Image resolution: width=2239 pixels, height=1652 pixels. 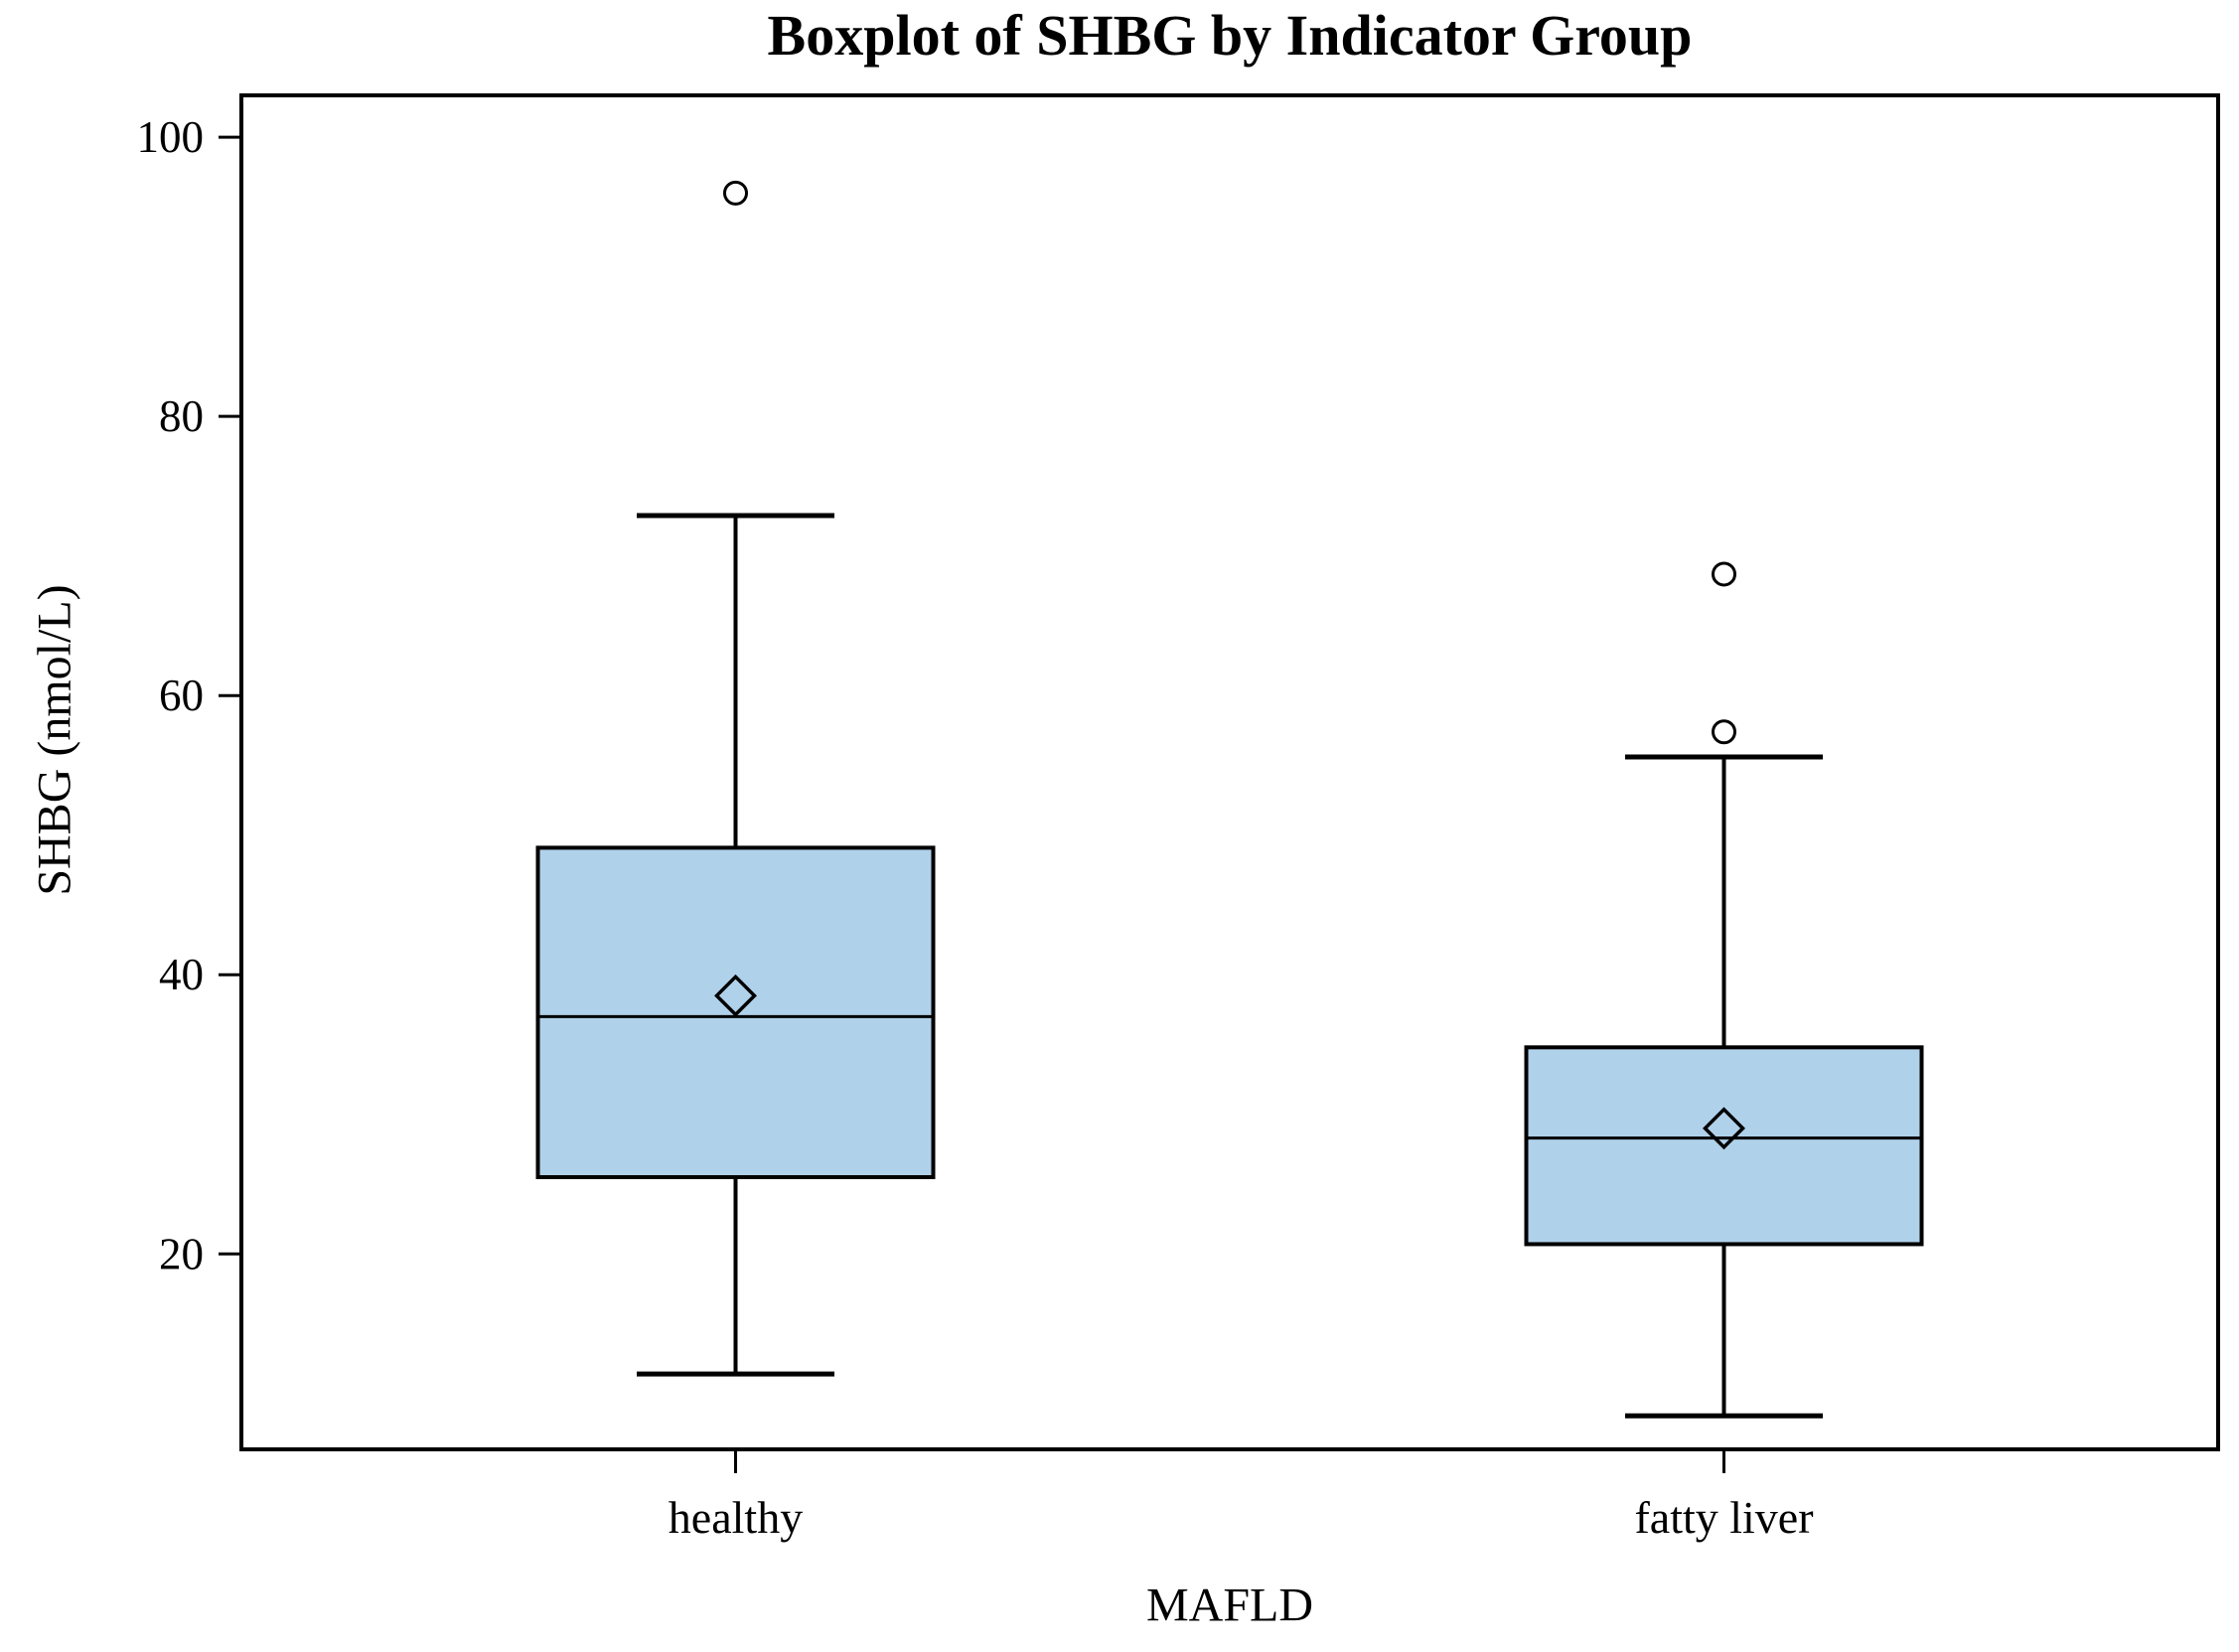 I want to click on y-tick-label: 60, so click(x=181, y=696).